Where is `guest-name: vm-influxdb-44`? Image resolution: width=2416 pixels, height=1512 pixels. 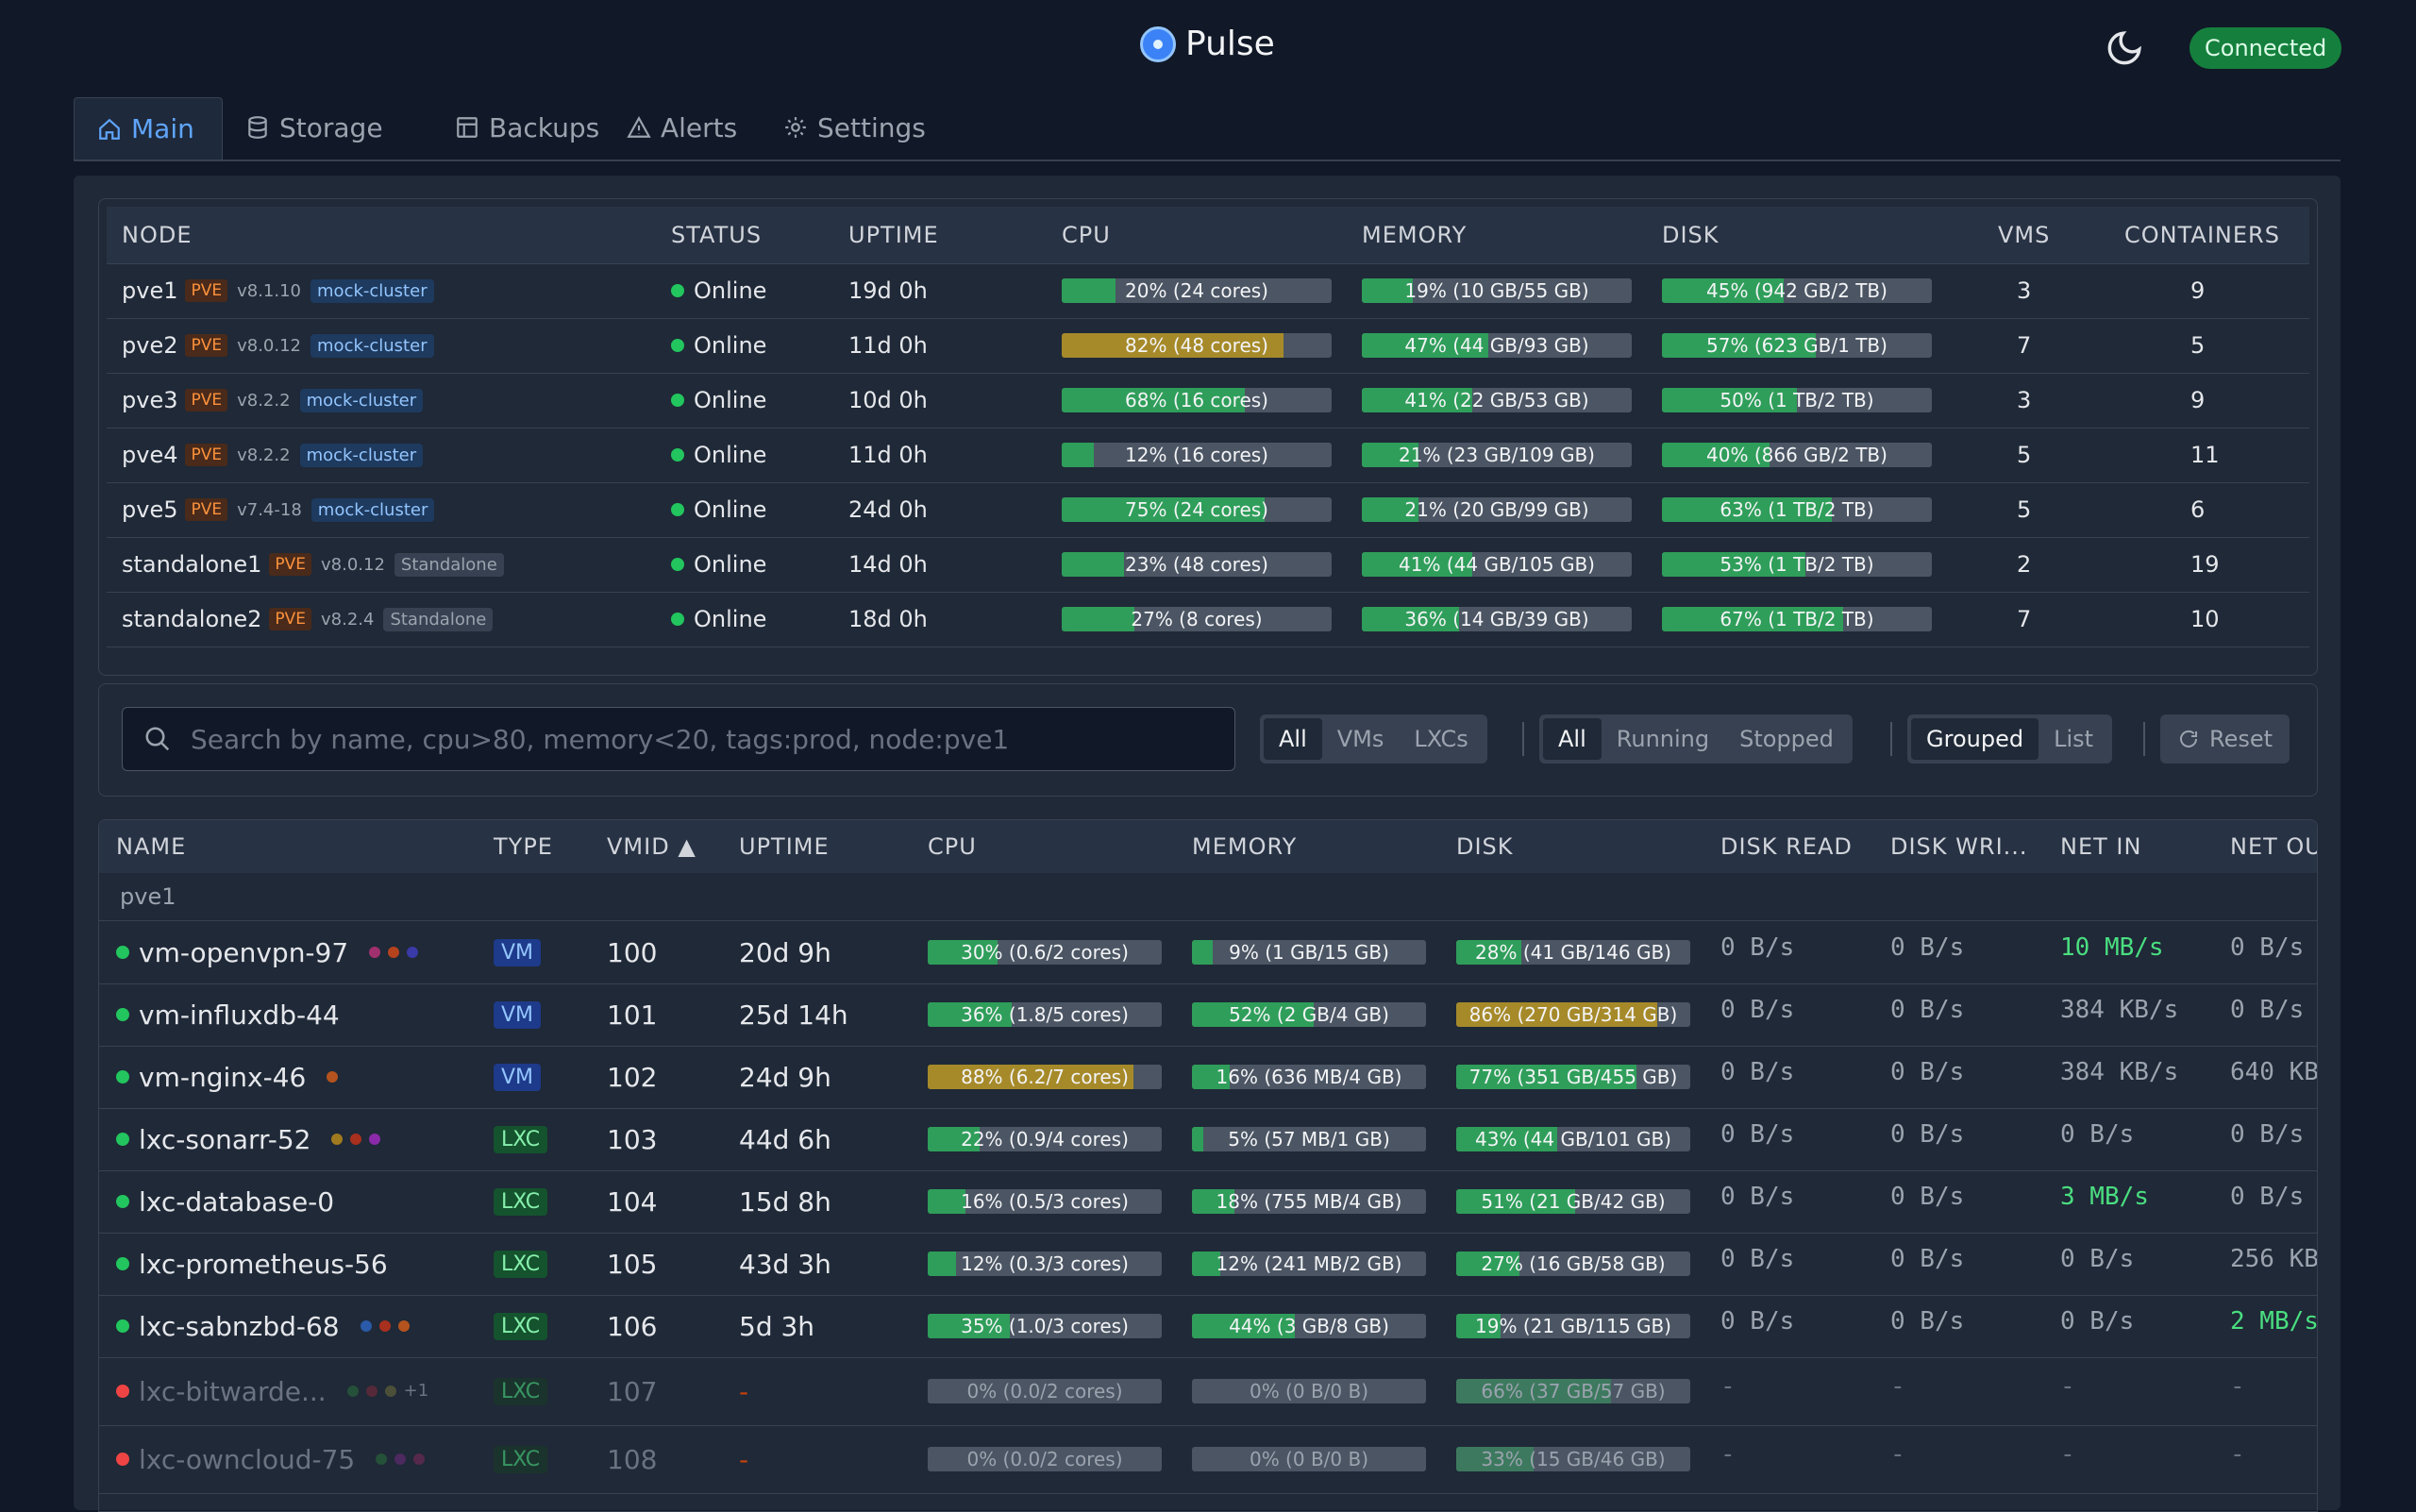
guest-name: vm-influxdb-44 is located at coordinates (239, 1015).